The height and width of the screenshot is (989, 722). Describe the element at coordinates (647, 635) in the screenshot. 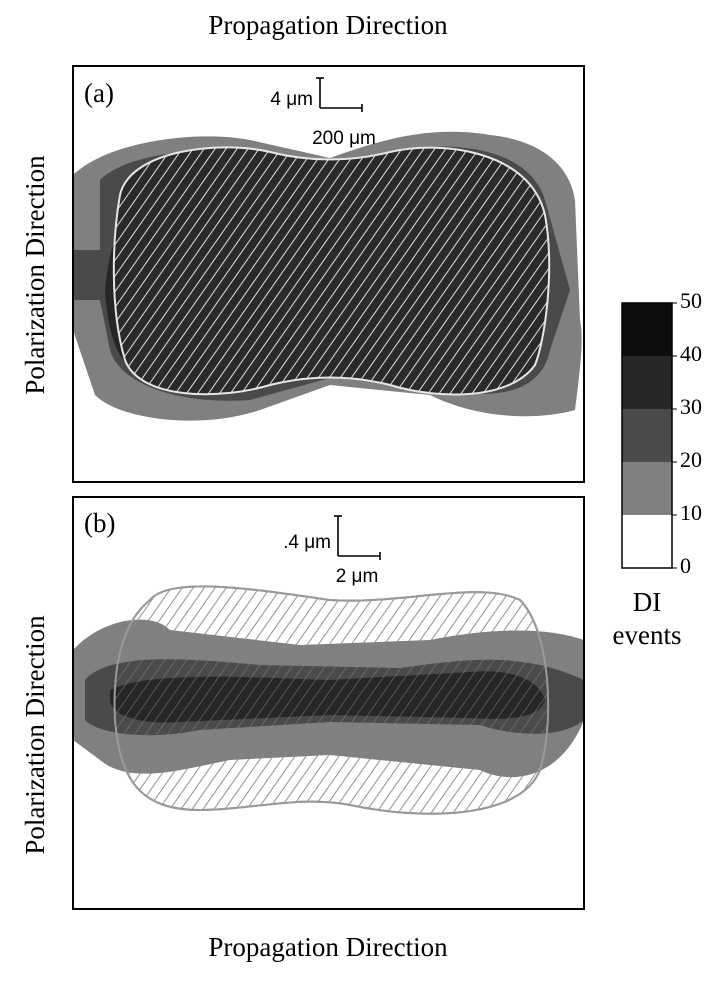

I see `colorbar-subtitle: events` at that location.